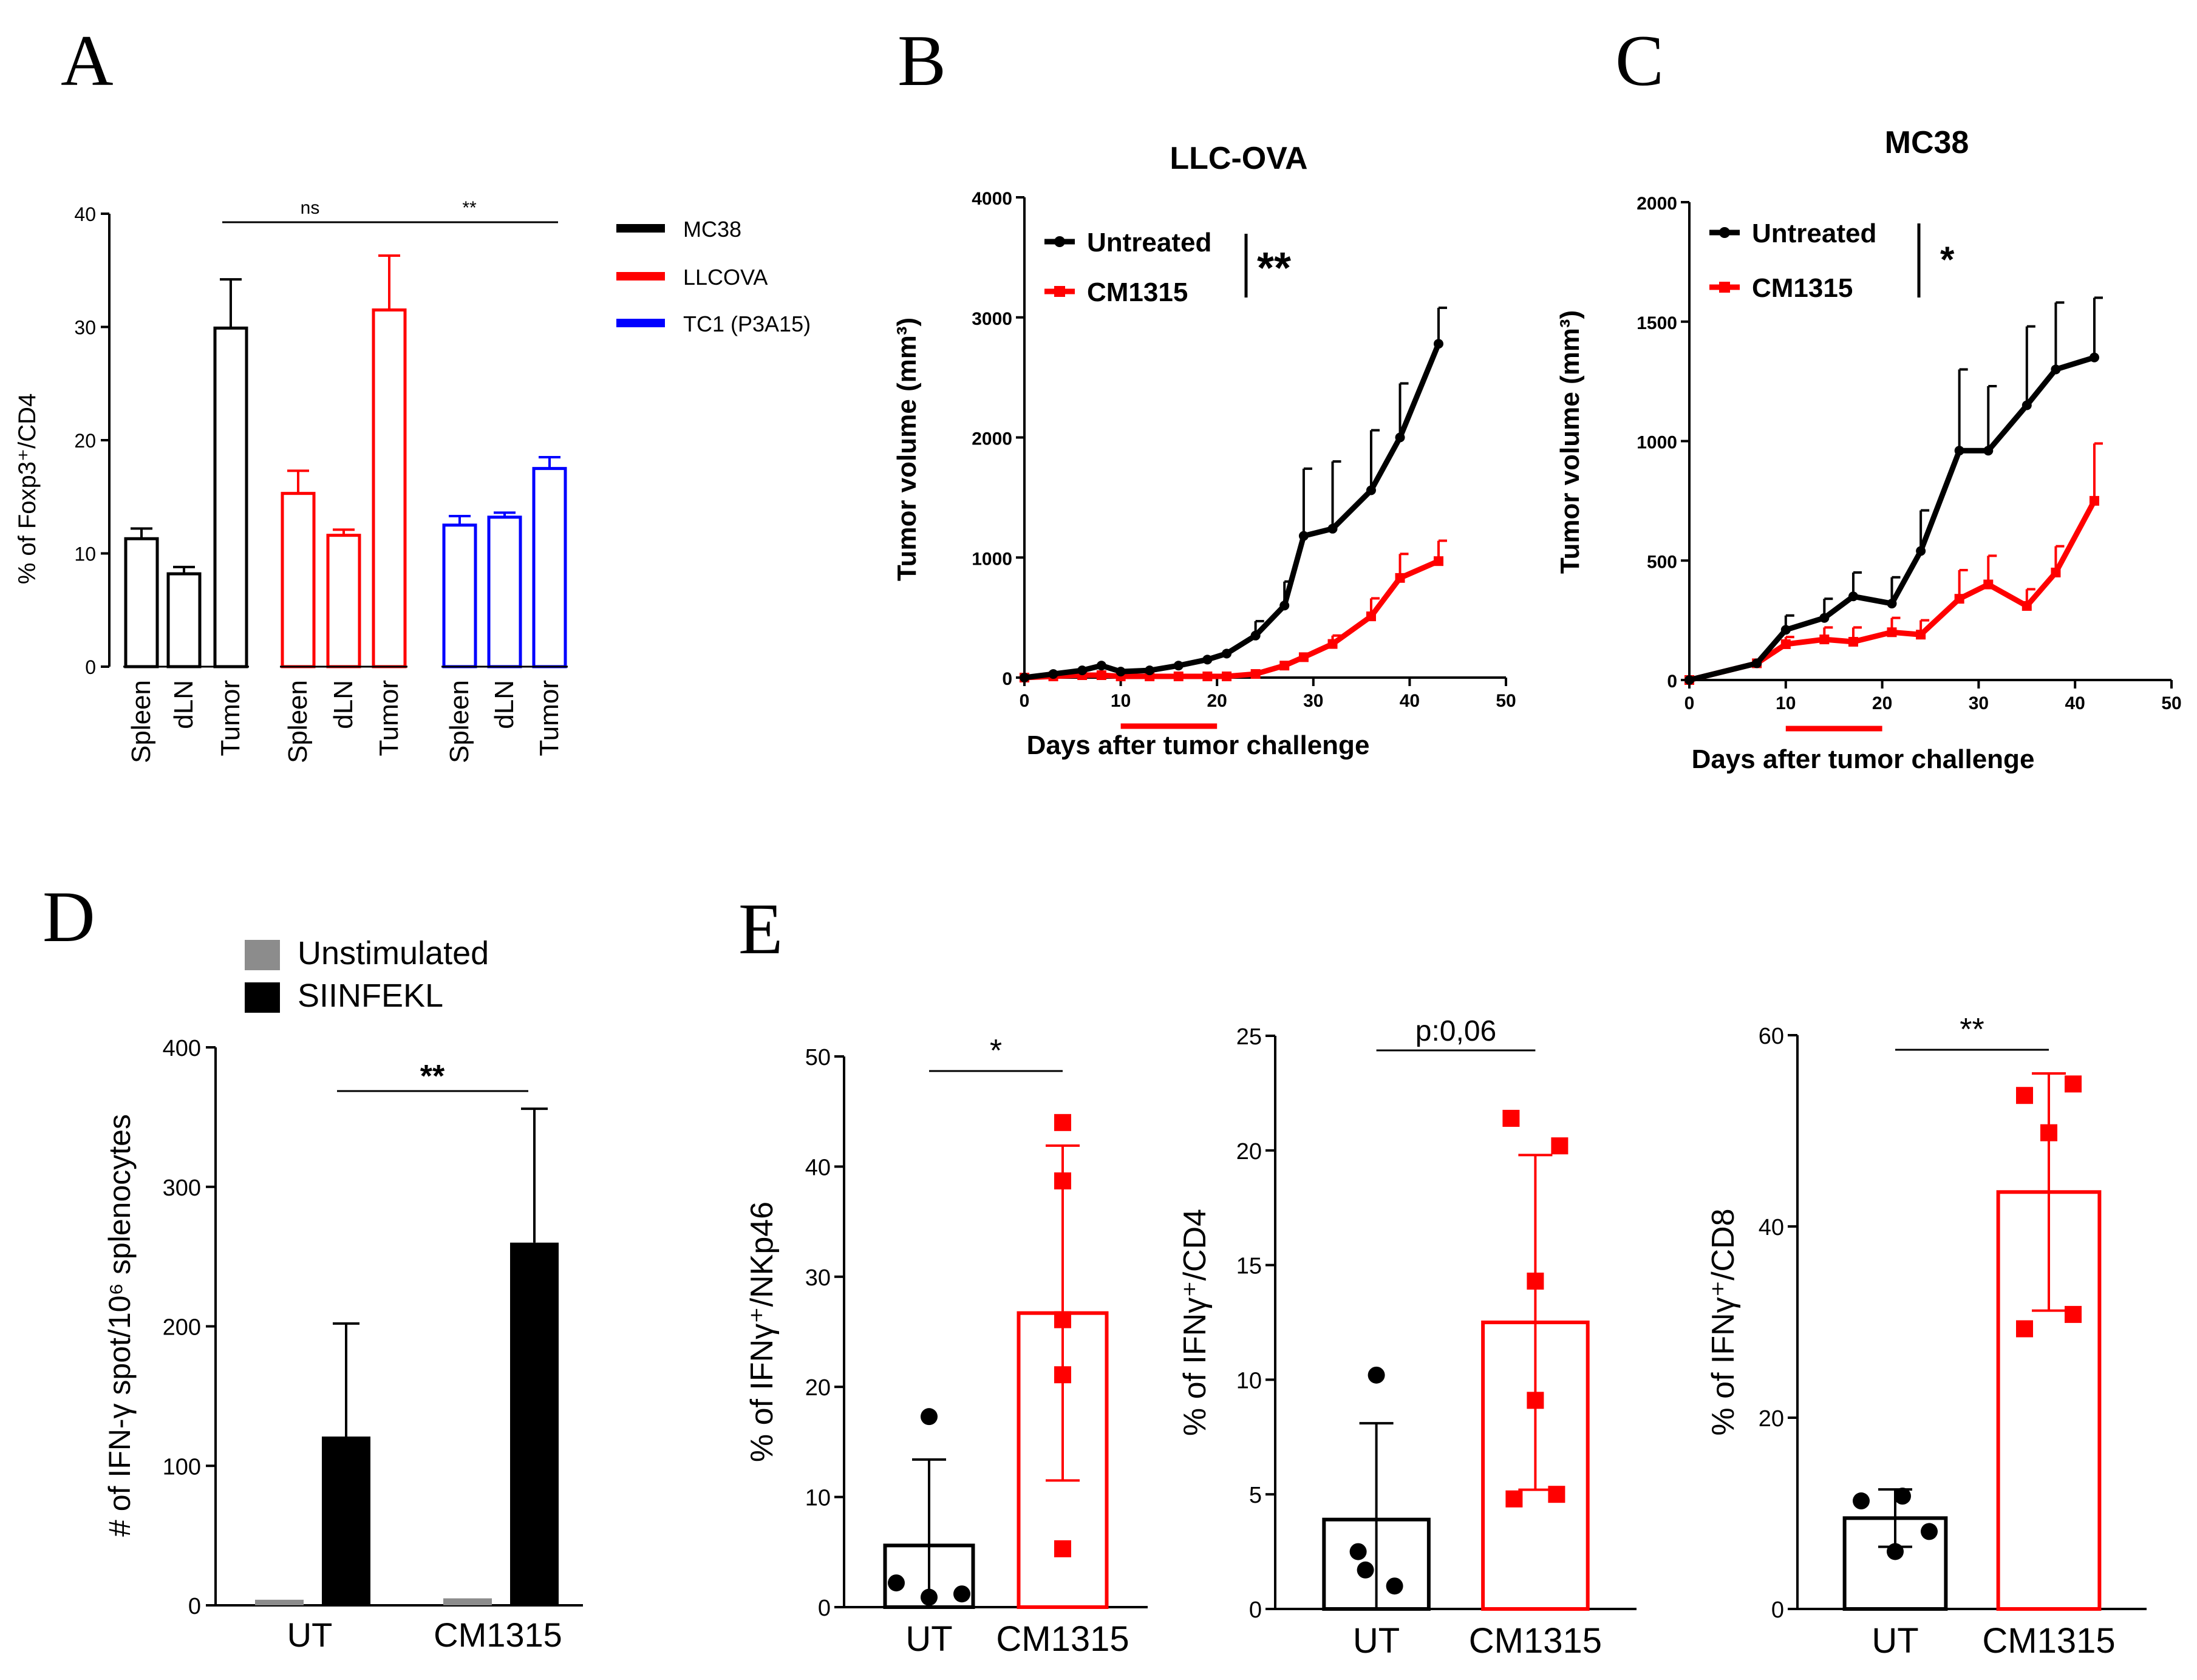  I want to click on panel-d-bar-unstimulated-cm1315, so click(467, 1601).